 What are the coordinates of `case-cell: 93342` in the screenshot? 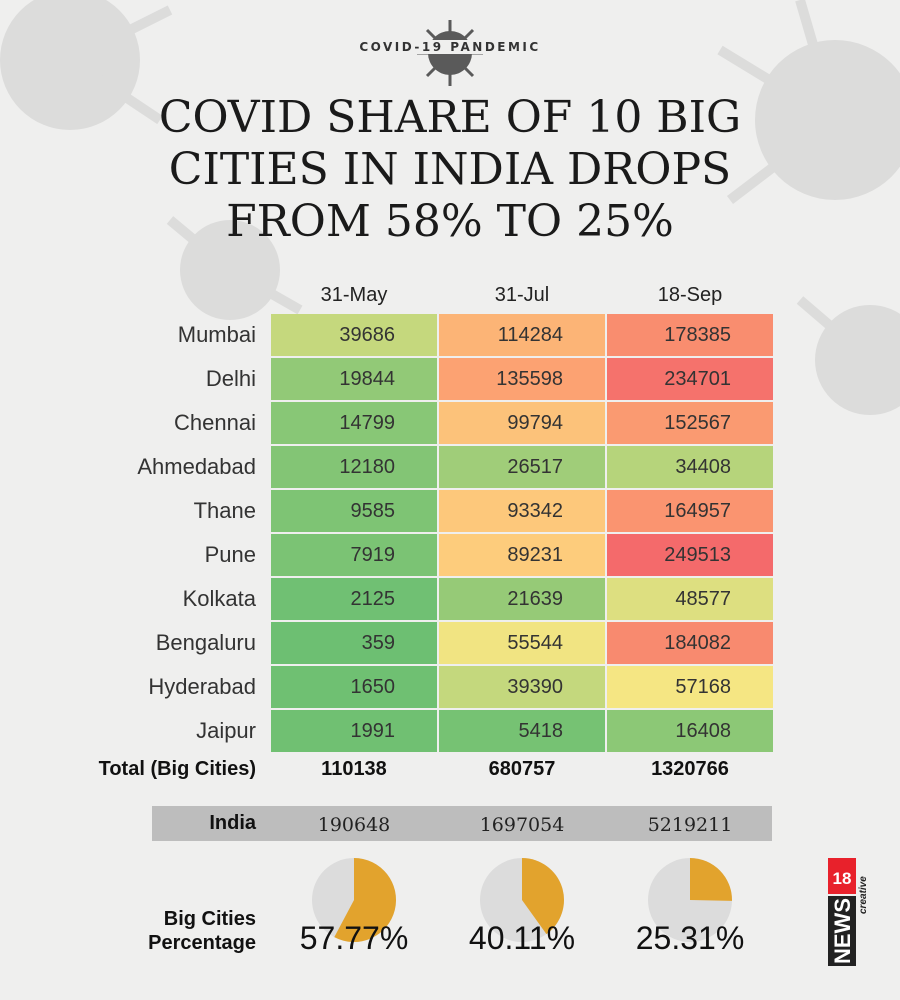 It's located at (522, 511).